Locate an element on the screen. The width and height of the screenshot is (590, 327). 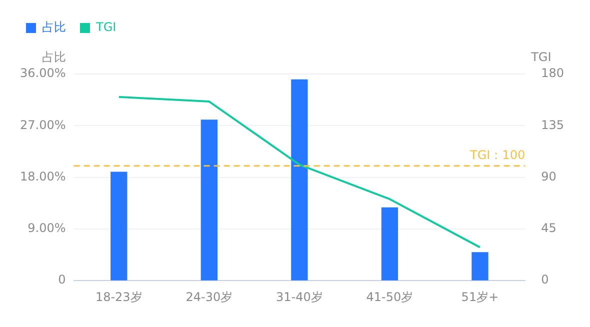
y-tick-label: 18.00% is located at coordinates (43, 176).